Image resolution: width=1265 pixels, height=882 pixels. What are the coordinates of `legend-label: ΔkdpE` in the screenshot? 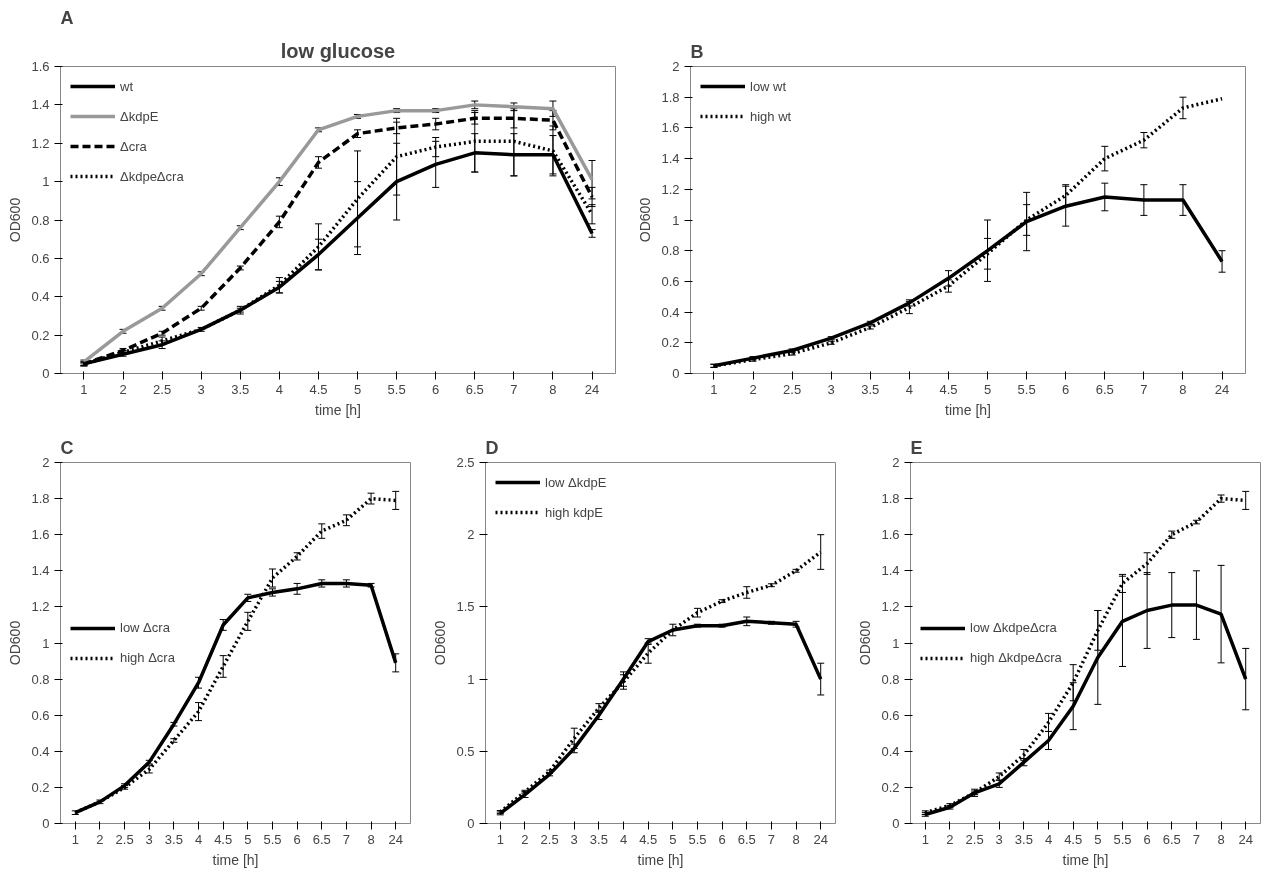 It's located at (139, 116).